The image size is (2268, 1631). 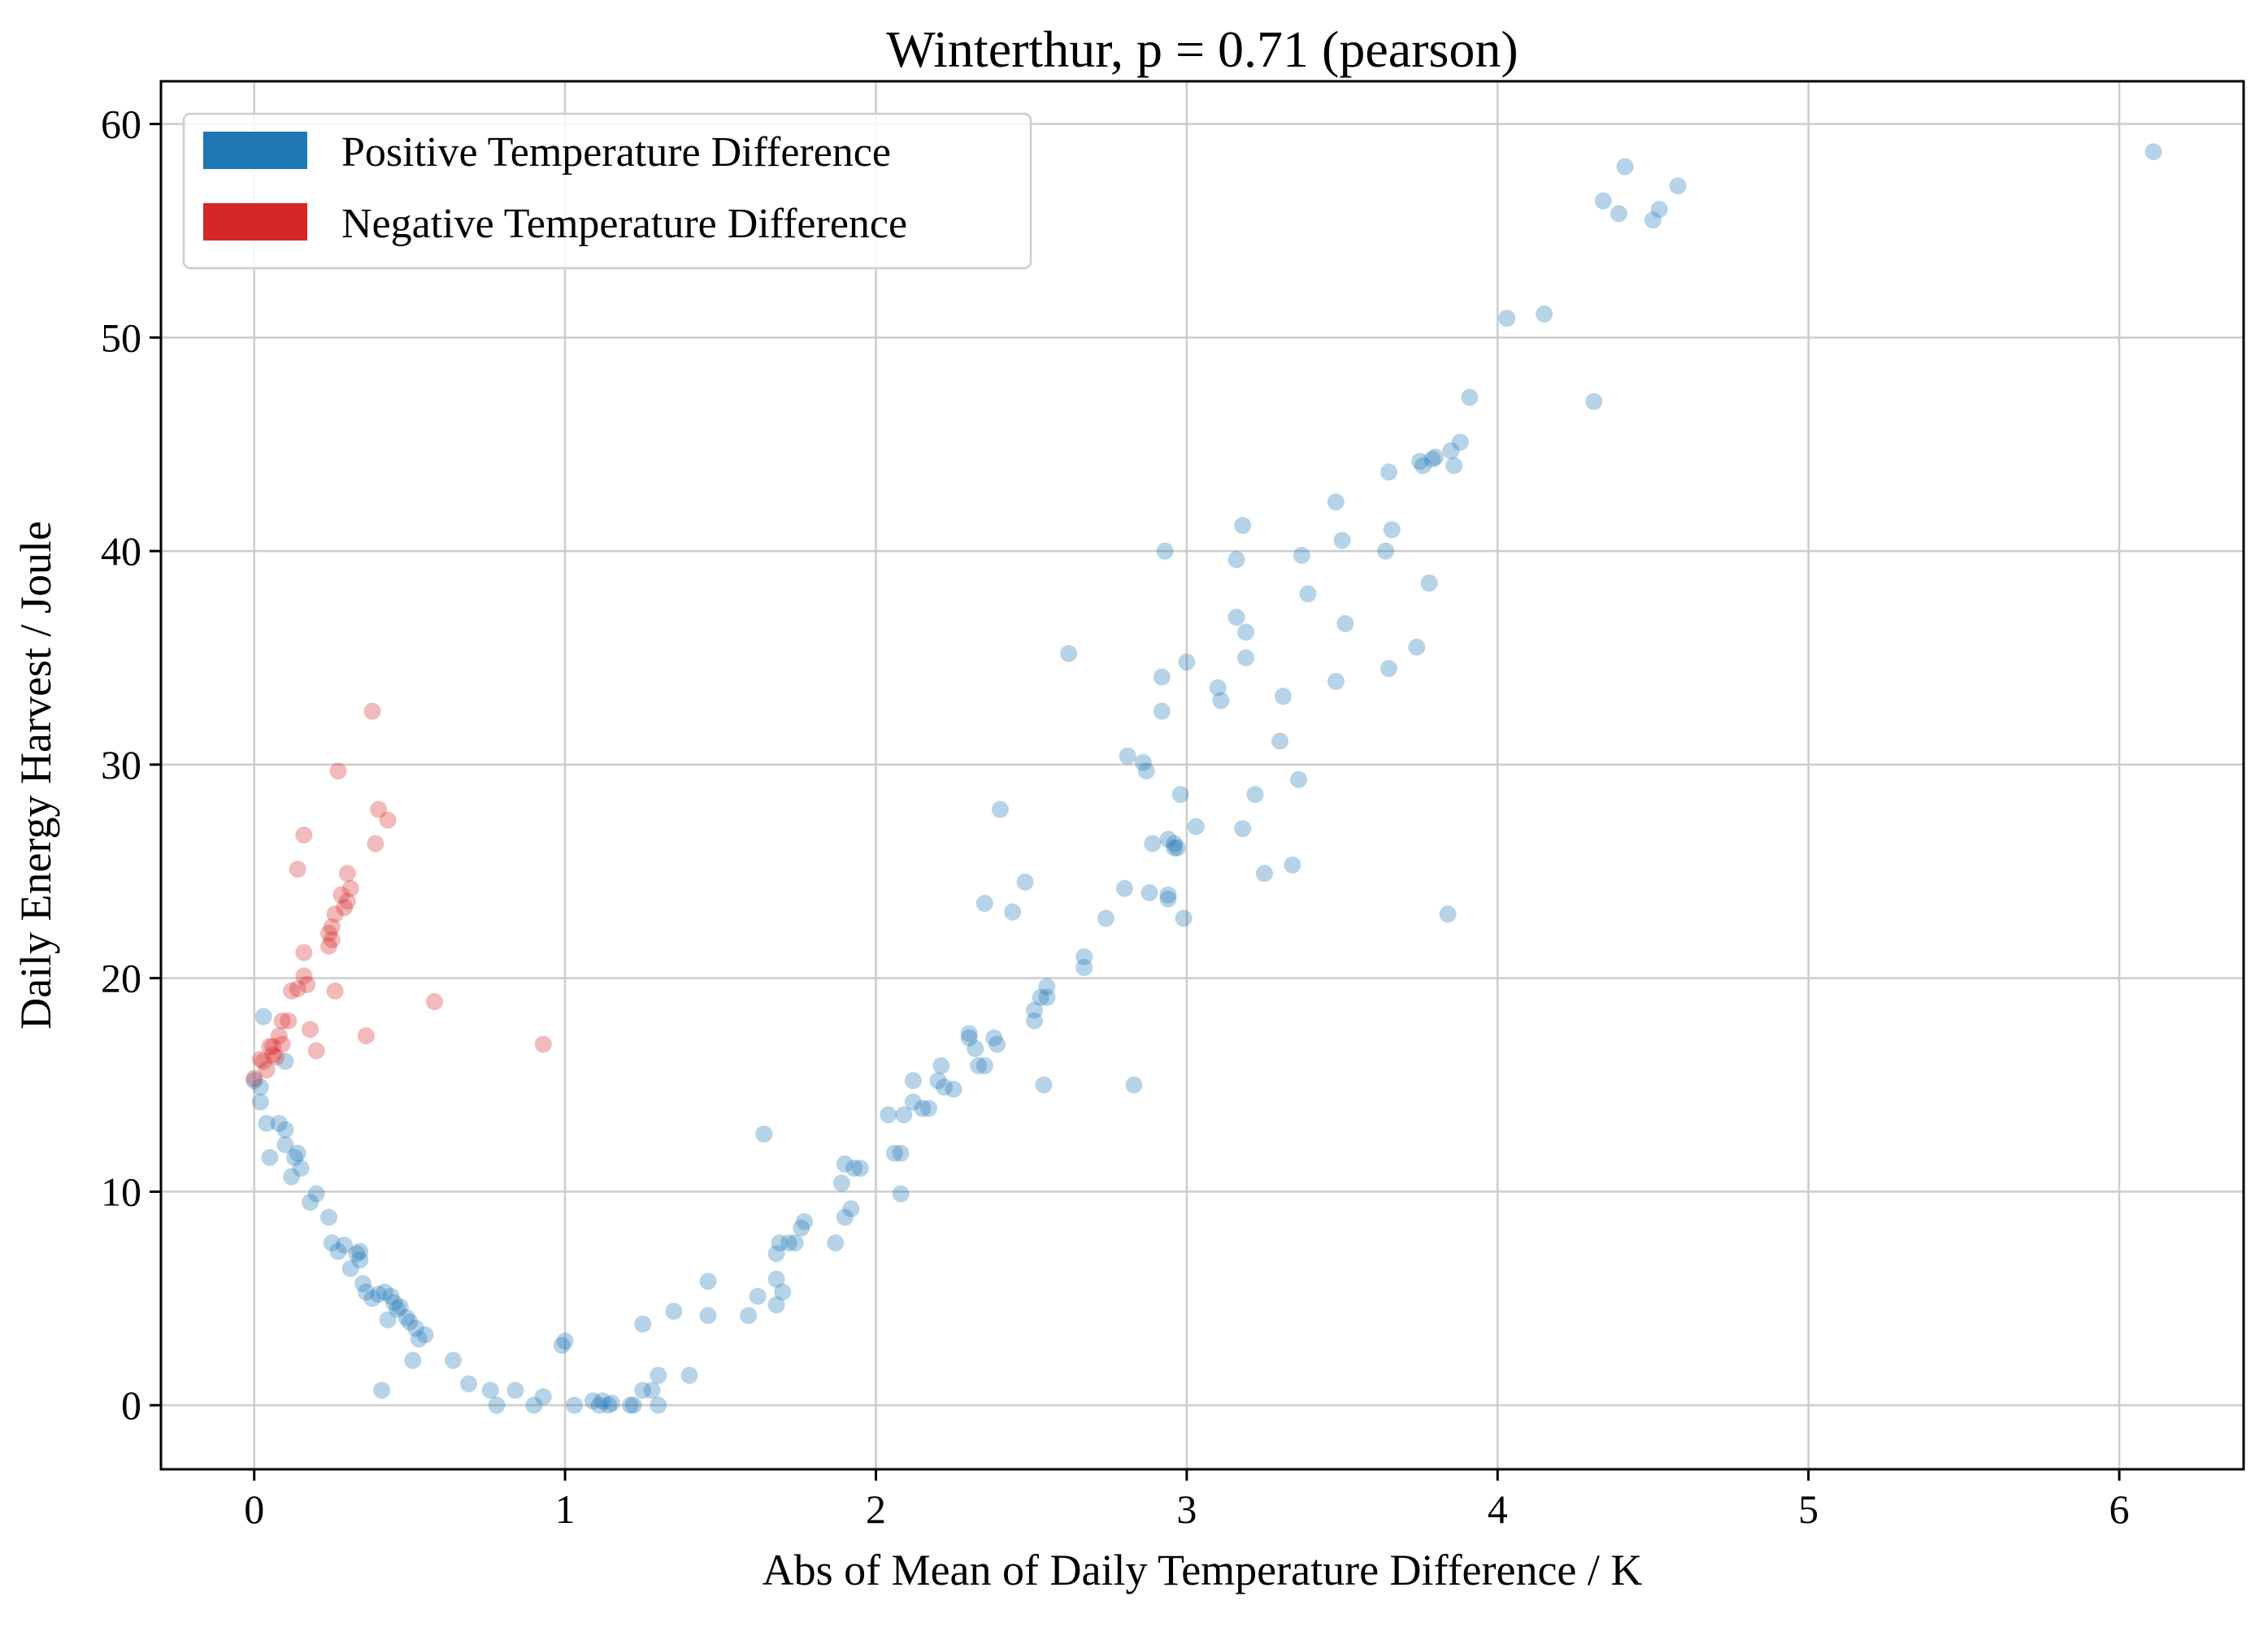 I want to click on legend-label-positive: Positive Temperature Difference, so click(x=616, y=152).